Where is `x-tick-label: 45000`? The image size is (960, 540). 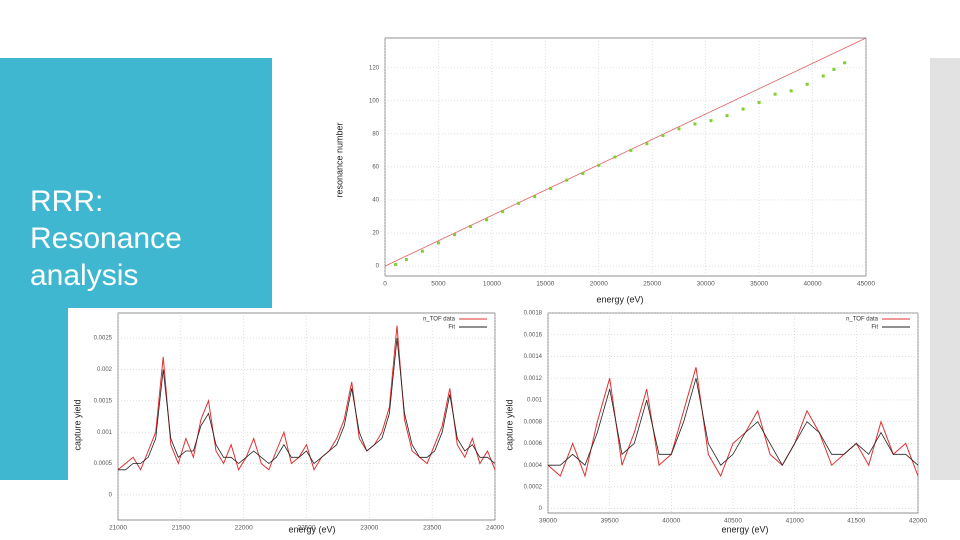 x-tick-label: 45000 is located at coordinates (866, 284).